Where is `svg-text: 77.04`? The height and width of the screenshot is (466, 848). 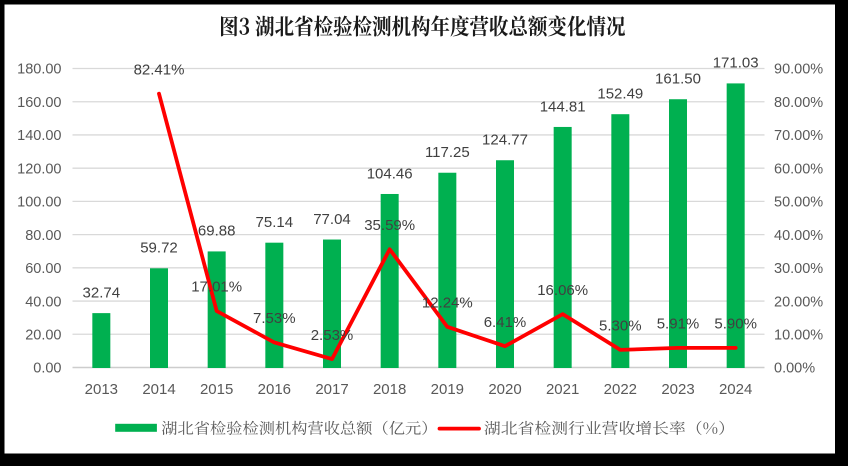
svg-text: 77.04 is located at coordinates (332, 219).